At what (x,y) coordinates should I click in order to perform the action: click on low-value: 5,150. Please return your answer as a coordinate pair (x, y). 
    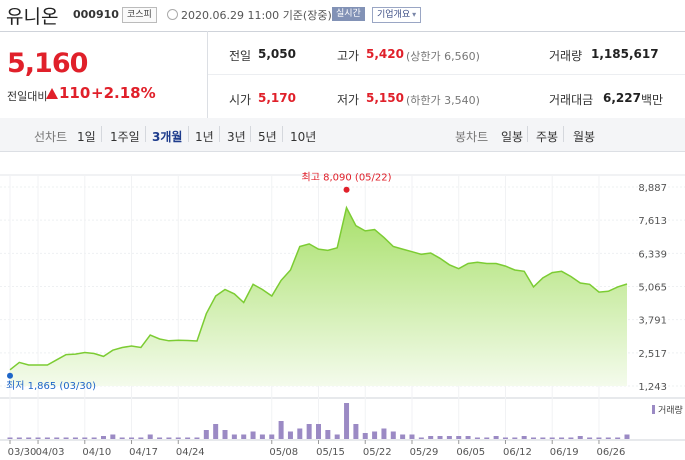
    Looking at the image, I should click on (385, 98).